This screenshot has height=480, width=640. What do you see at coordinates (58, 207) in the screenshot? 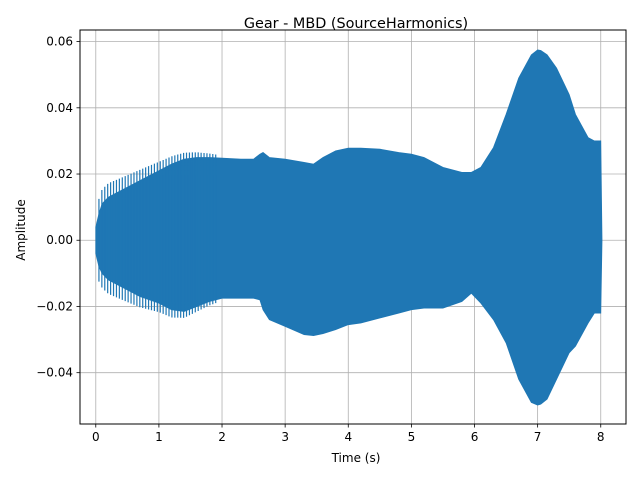
I see `y-axis: −0.04 −0.02 0.00 0.02 0.04 0.06` at bounding box center [58, 207].